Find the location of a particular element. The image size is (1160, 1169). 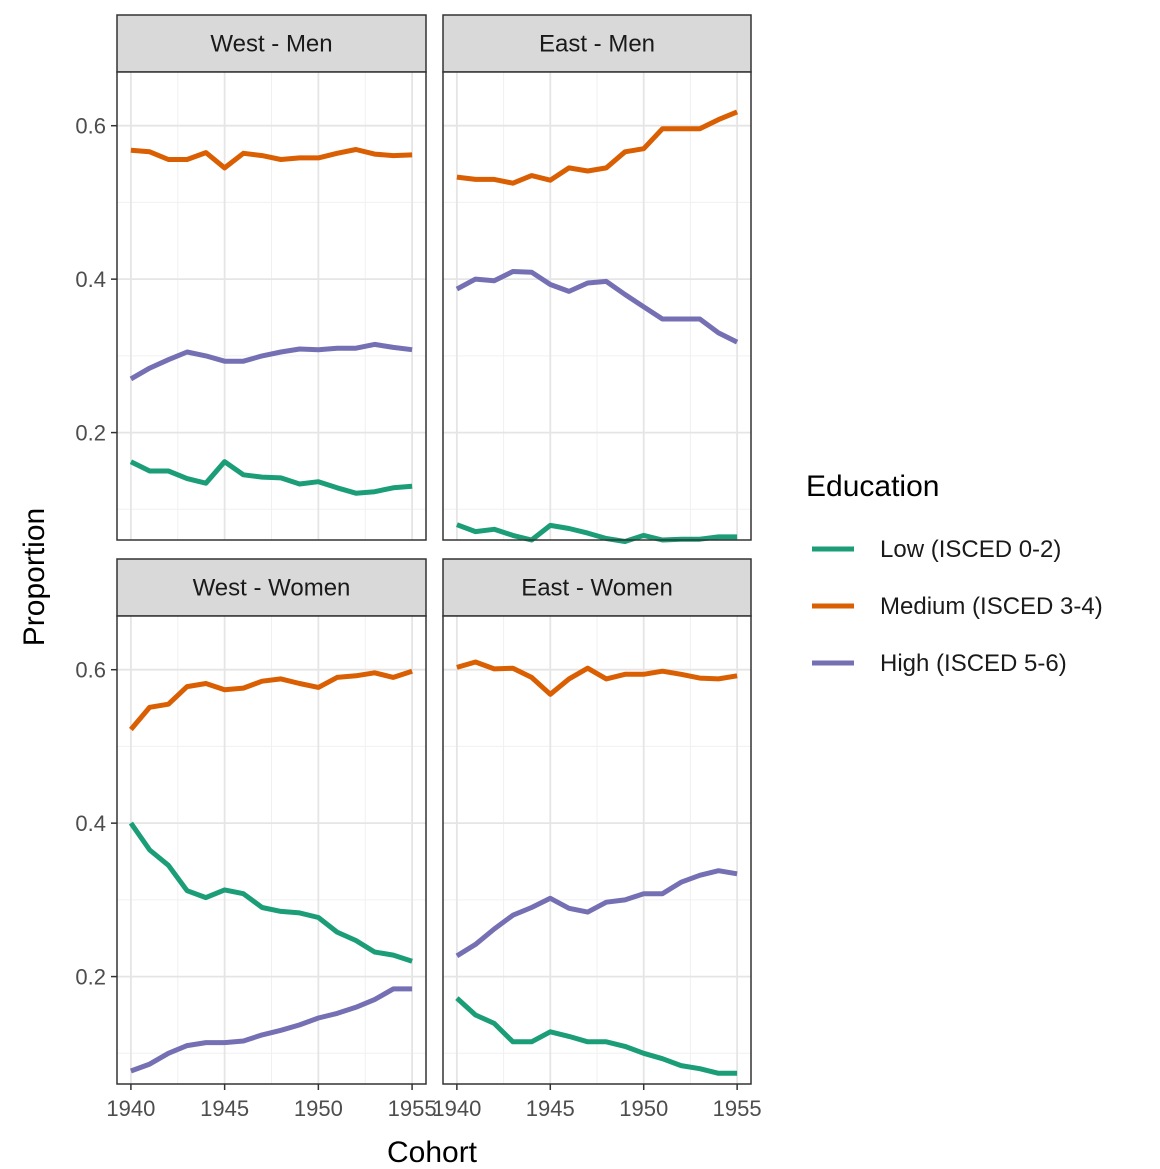

legend-item-low: Low (ISCED 0-2) is located at coordinates (936, 549).